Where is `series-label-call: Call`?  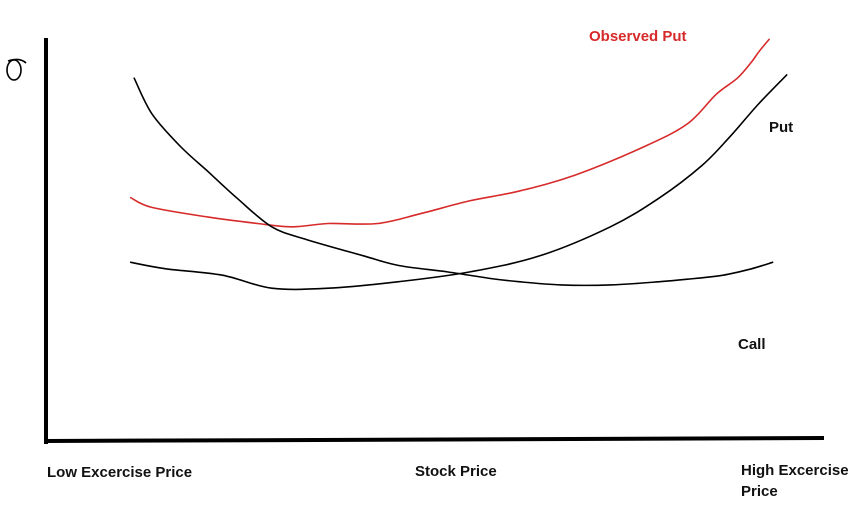
series-label-call: Call is located at coordinates (752, 344).